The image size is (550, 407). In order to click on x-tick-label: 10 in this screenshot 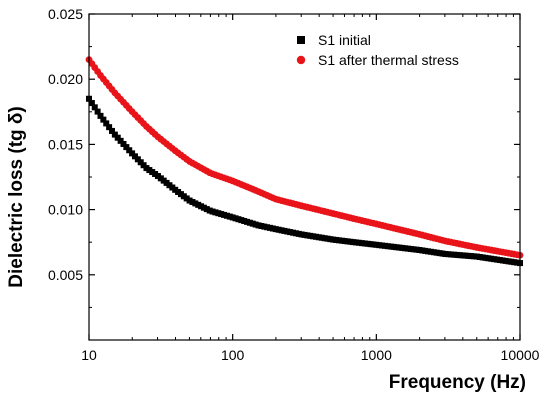, I will do `click(89, 355)`.